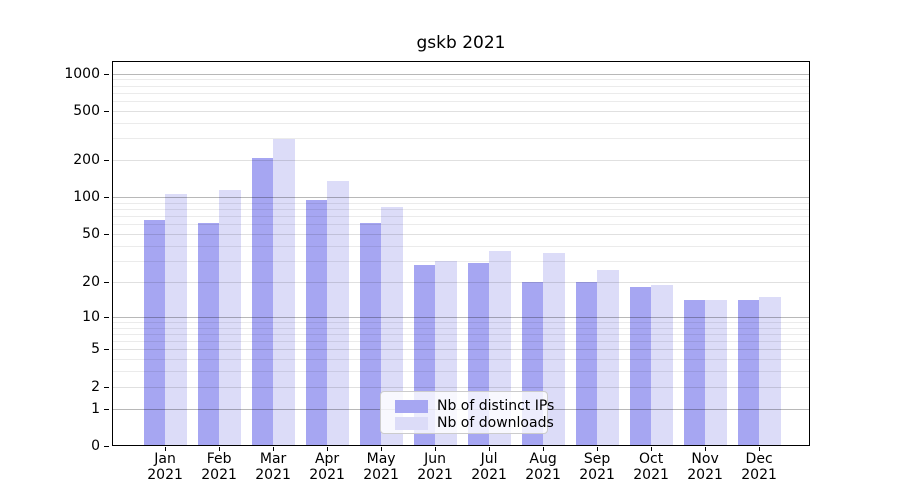 The width and height of the screenshot is (900, 500). I want to click on bar-downloads-mar-2021, so click(284, 292).